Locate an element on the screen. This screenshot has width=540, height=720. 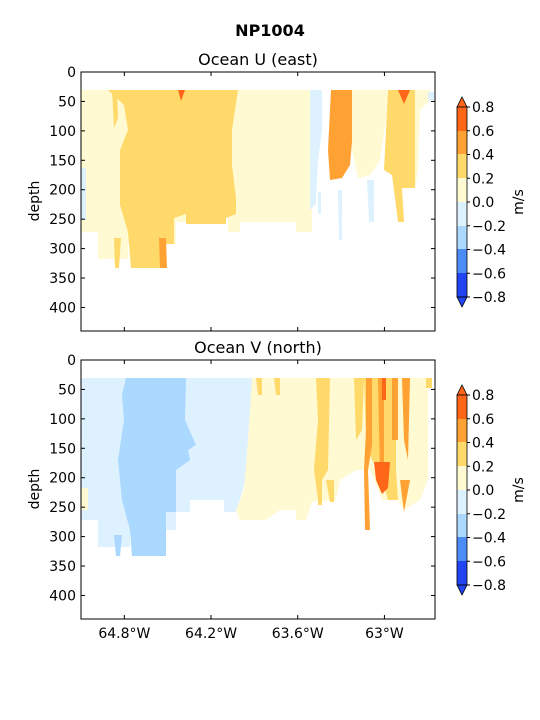
bottom-region-light-yellow-sliver is located at coordinates (84, 499).